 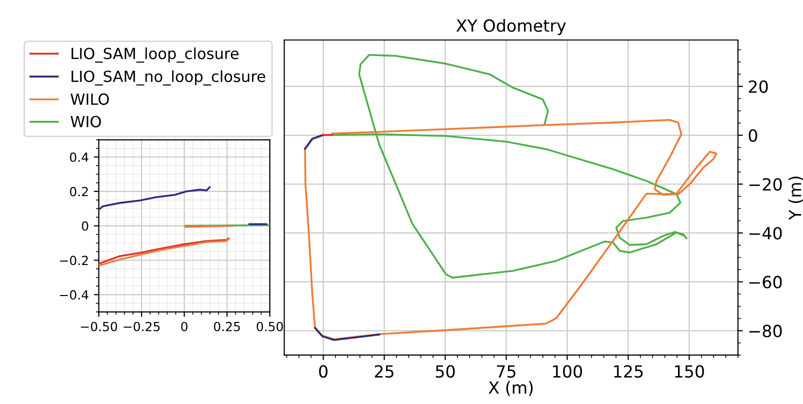 I want to click on y-tick-label: −60, so click(x=765, y=282).